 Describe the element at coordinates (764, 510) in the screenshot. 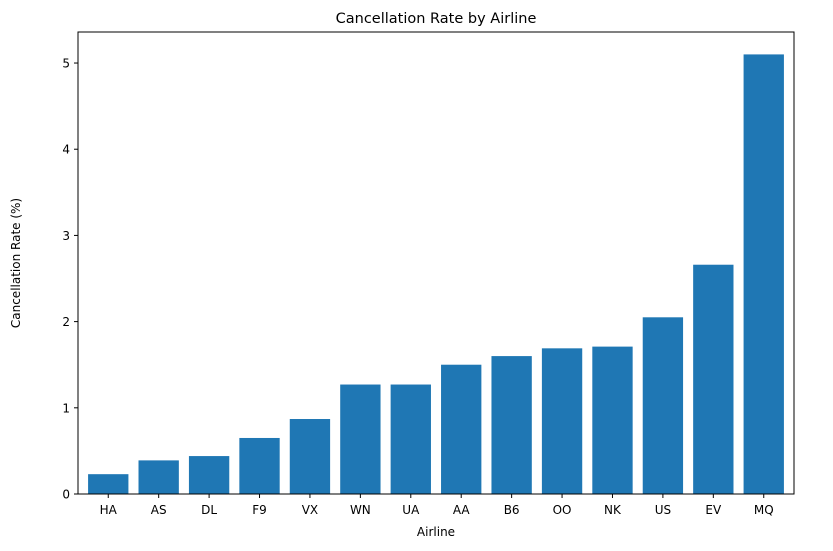

I see `x-tick-label: MQ` at that location.